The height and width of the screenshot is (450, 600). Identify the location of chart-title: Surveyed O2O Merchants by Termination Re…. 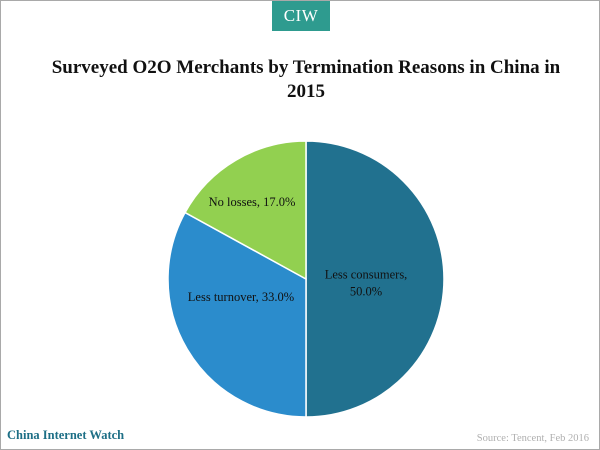
(306, 79).